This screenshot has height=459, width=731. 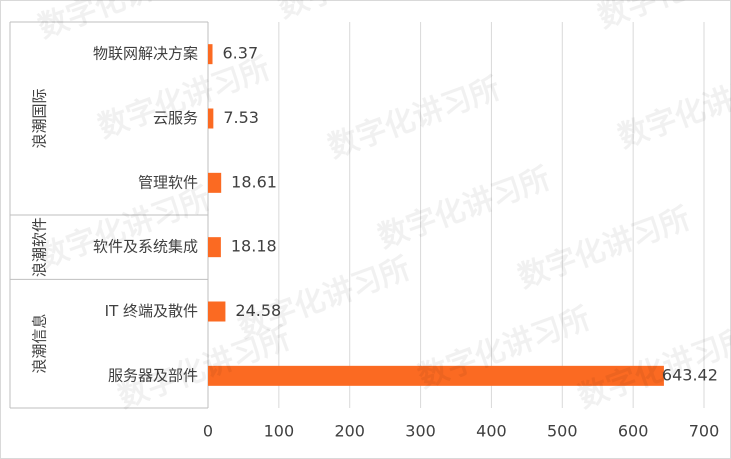 What do you see at coordinates (168, 182) in the screenshot?
I see `y-tick-label: 管理软件` at bounding box center [168, 182].